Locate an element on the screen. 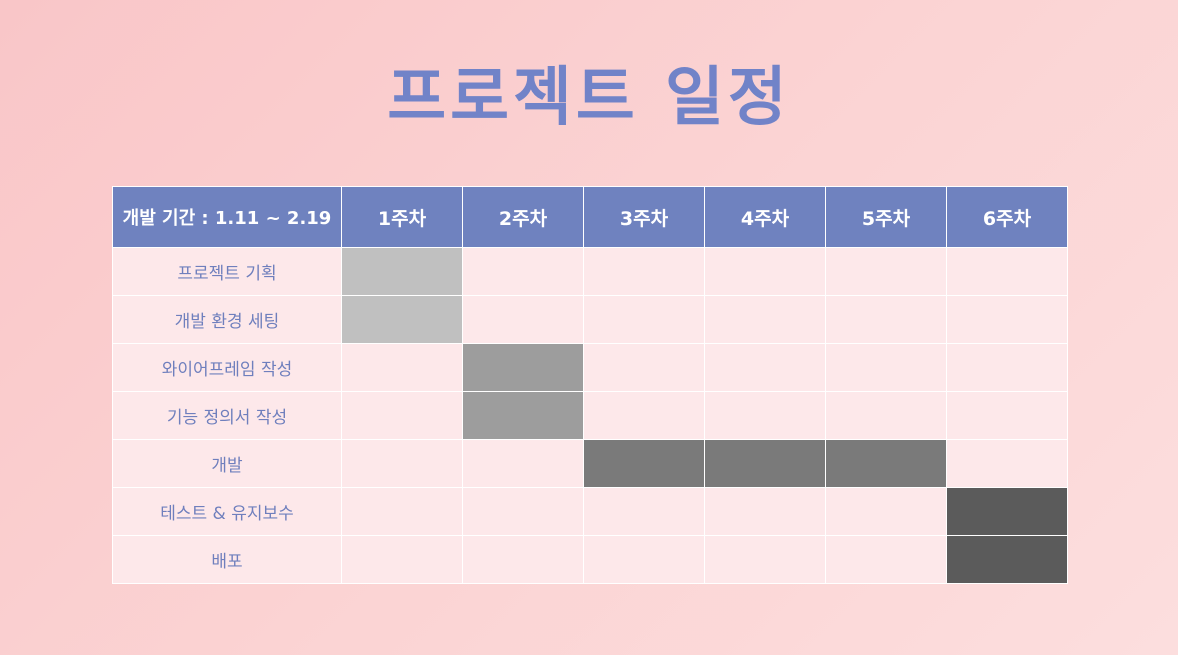 The image size is (1178, 655). week-header: 4주차 is located at coordinates (765, 217).